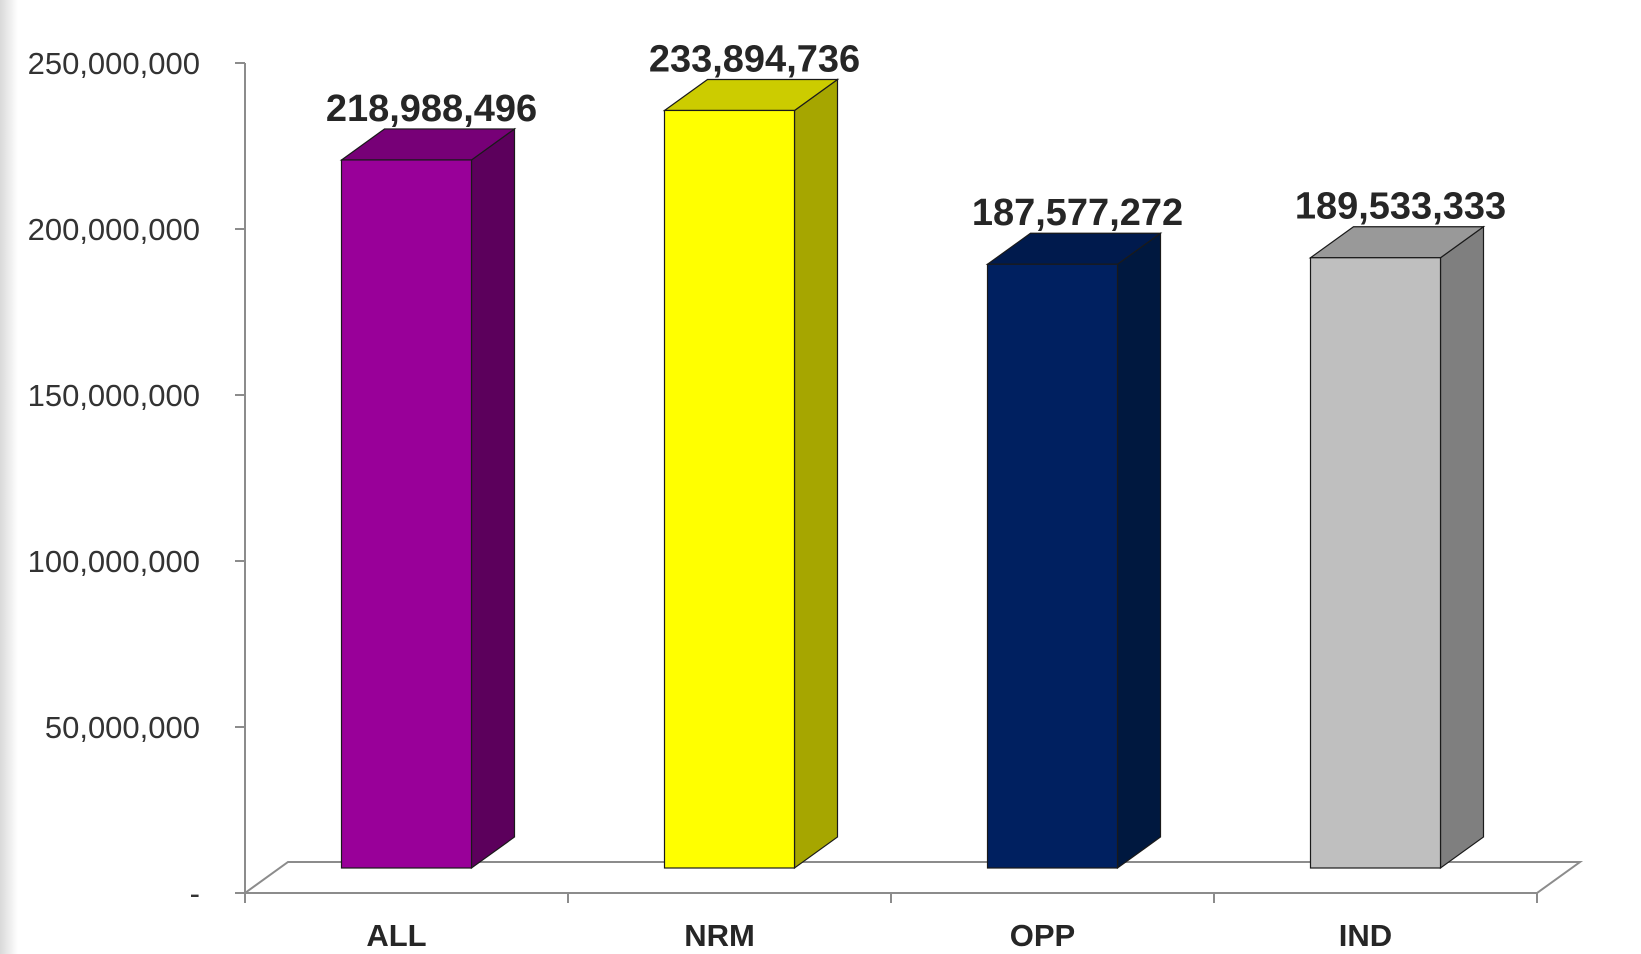 The height and width of the screenshot is (954, 1641). I want to click on bar-front-opp, so click(1052, 566).